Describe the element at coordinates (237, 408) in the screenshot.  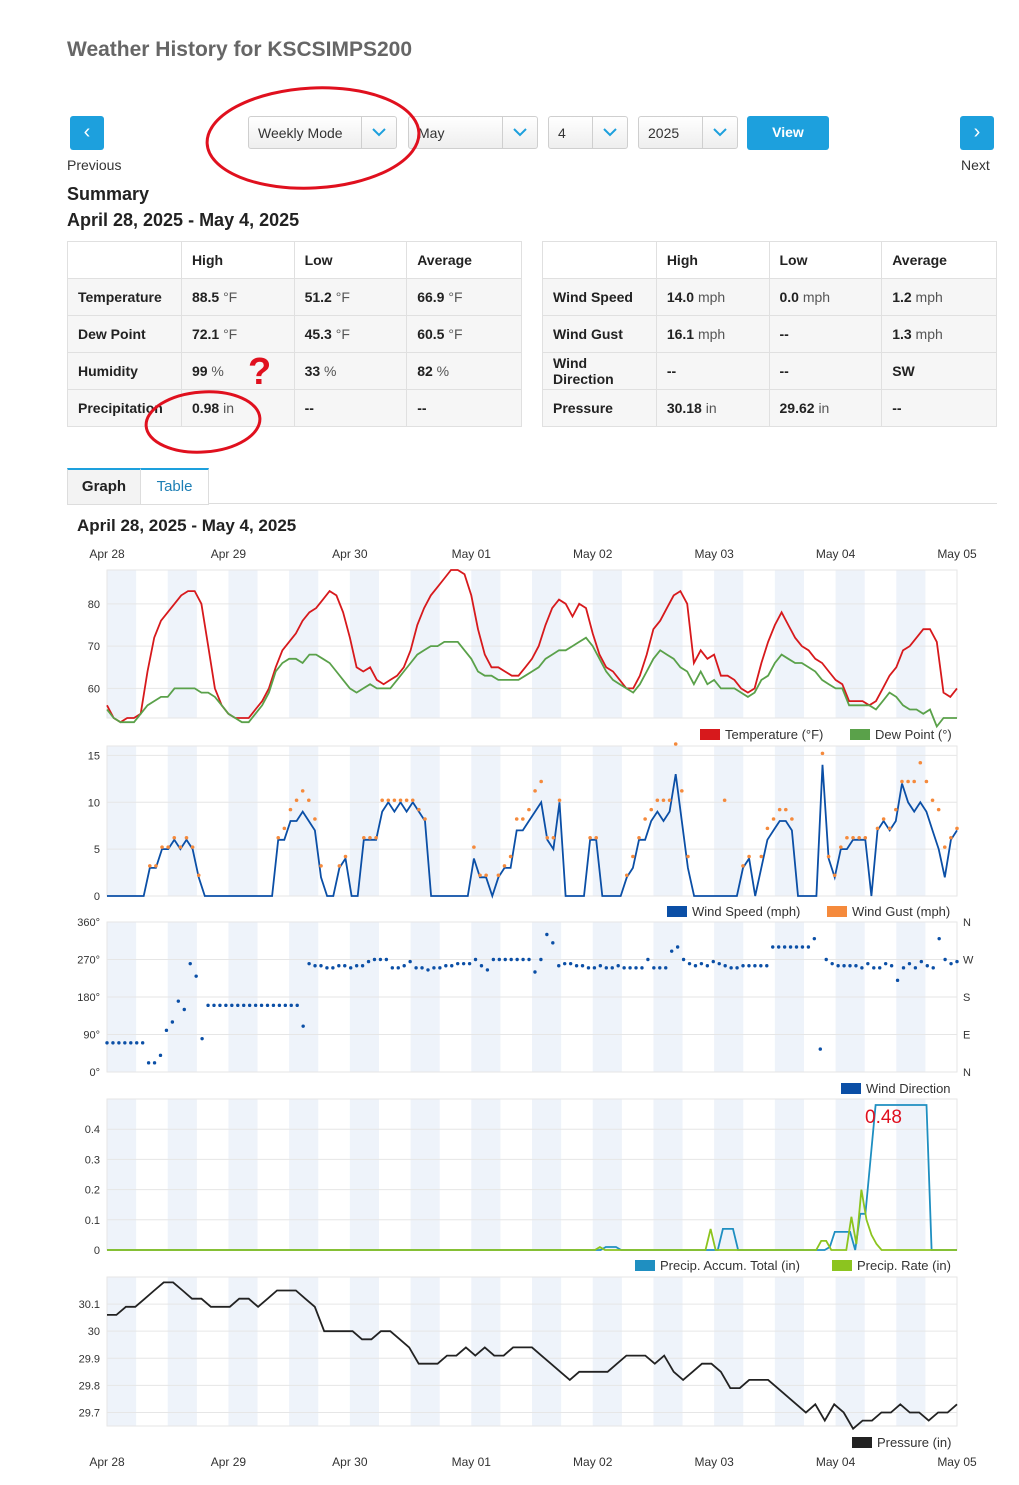
I see `cell-high: 0.98 in` at that location.